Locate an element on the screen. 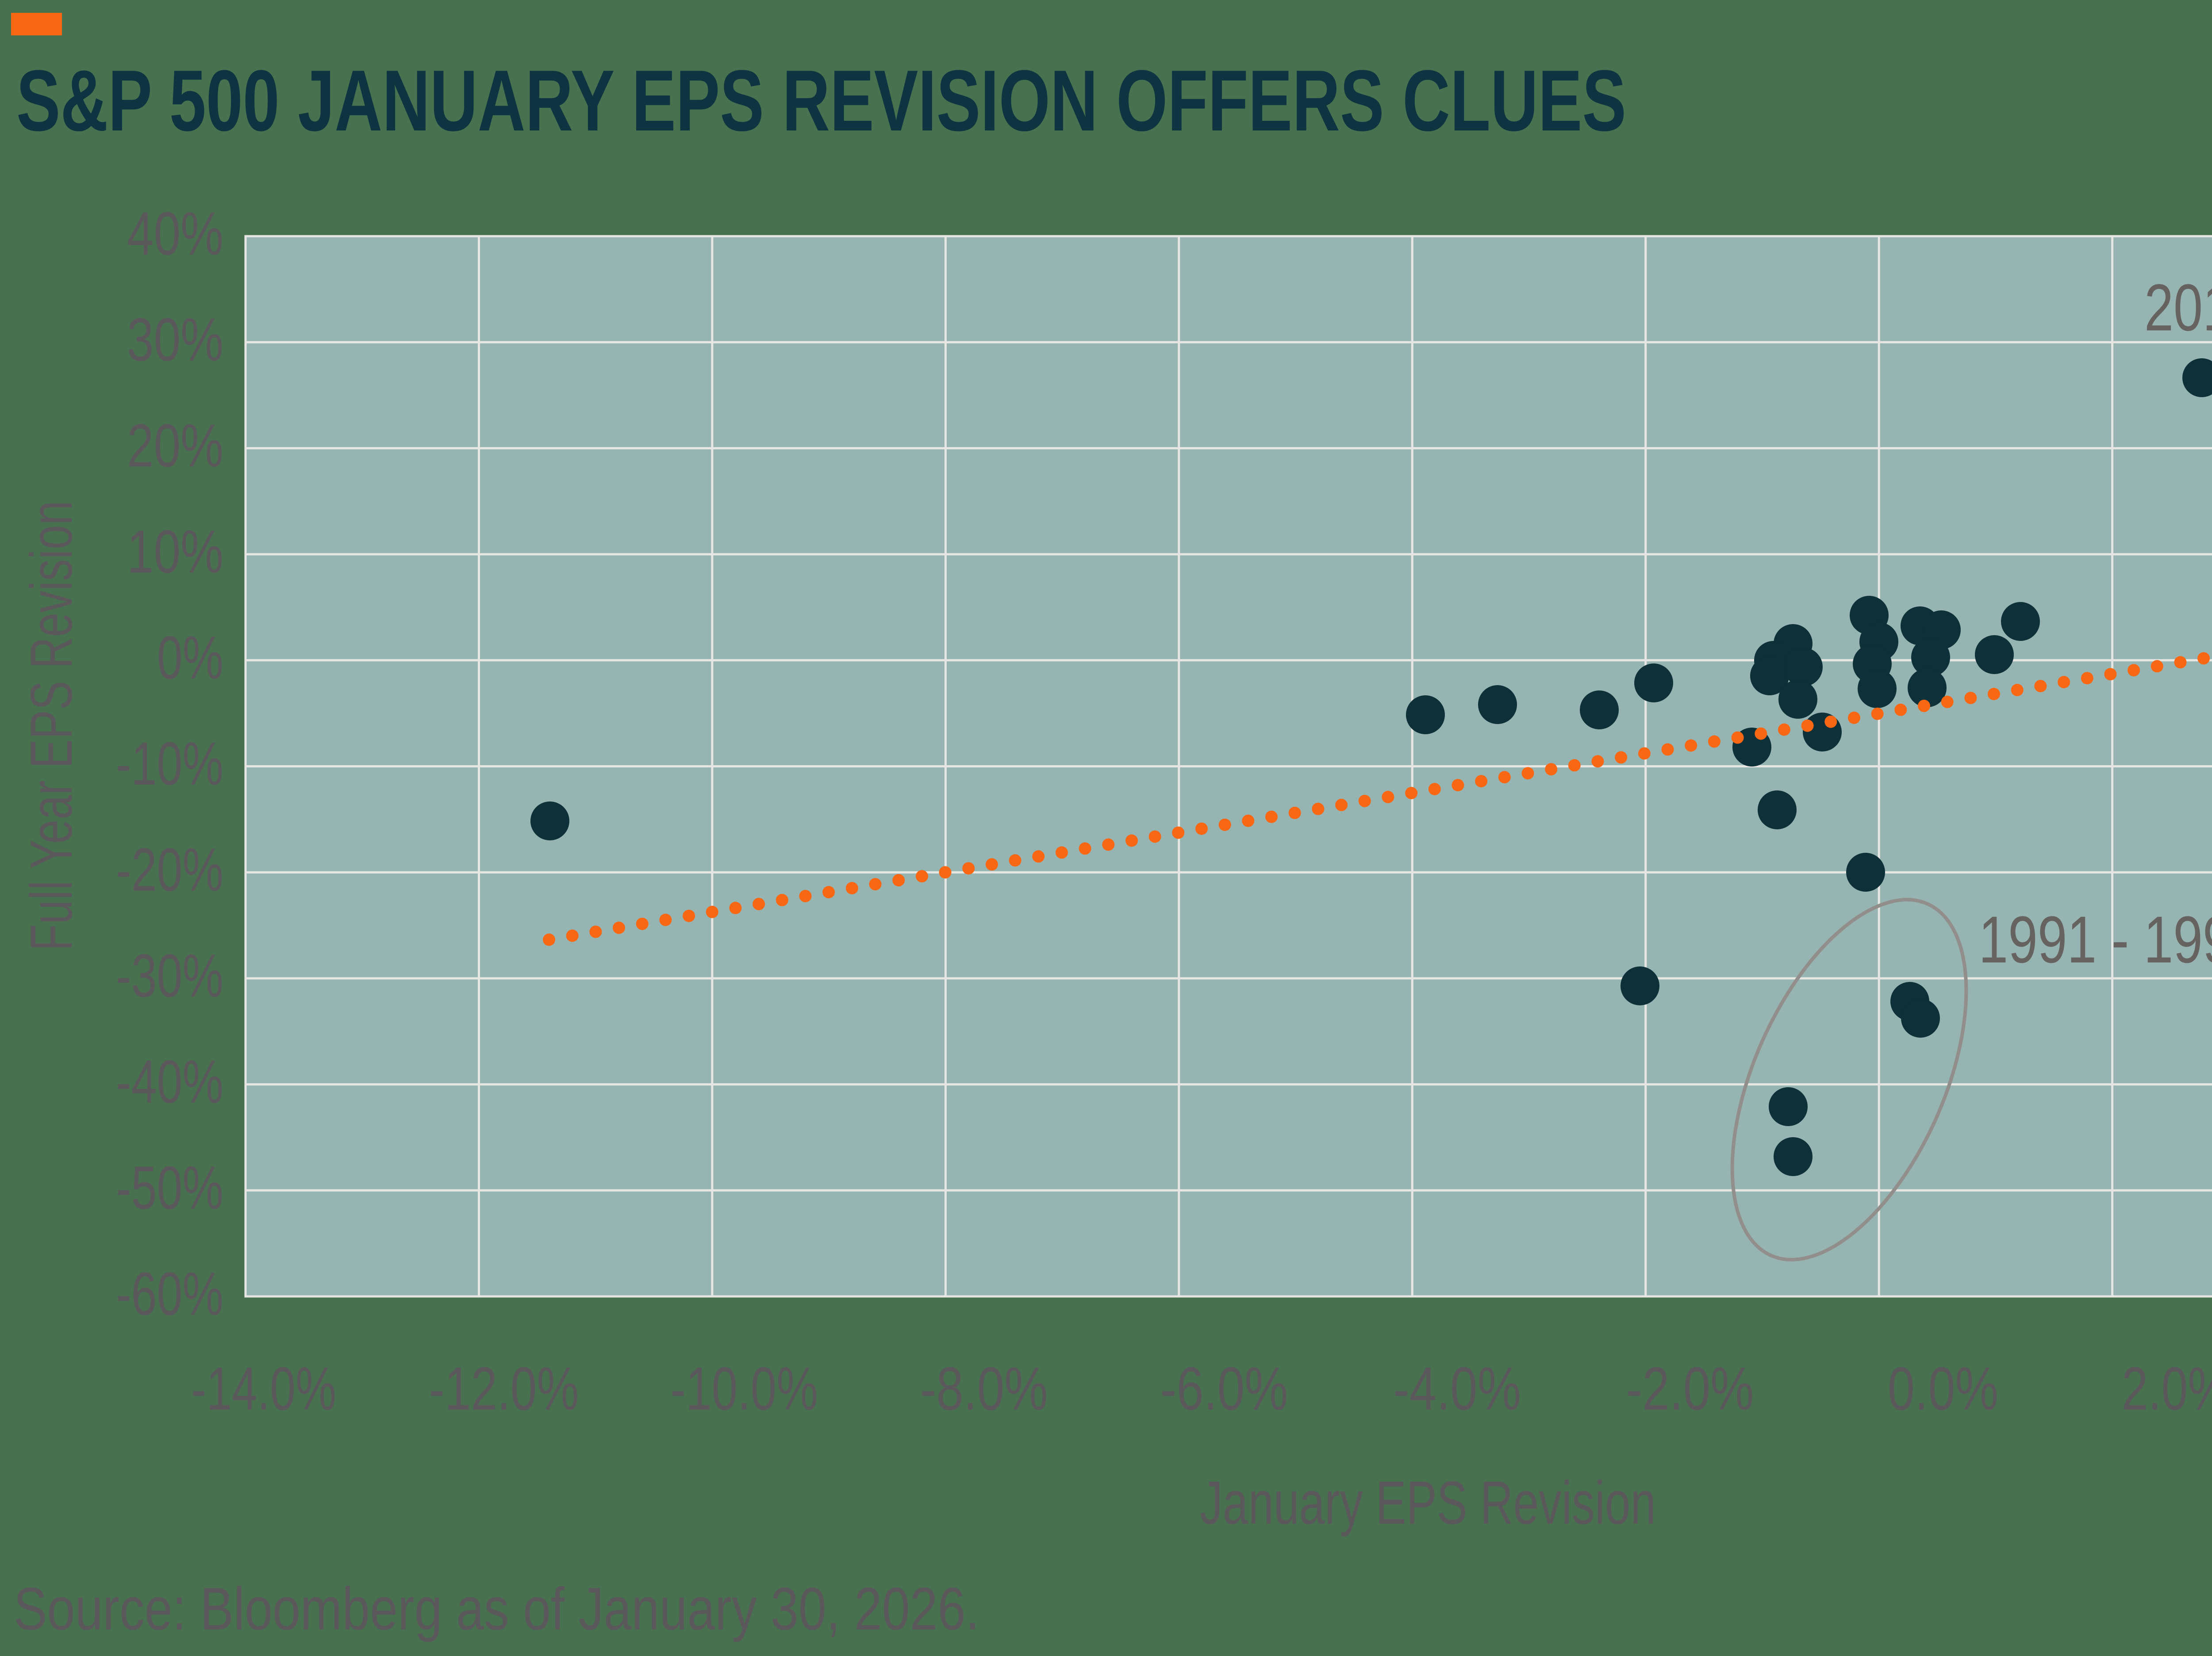 The height and width of the screenshot is (1656, 2212). svg-text: -14.0% is located at coordinates (263, 1389).